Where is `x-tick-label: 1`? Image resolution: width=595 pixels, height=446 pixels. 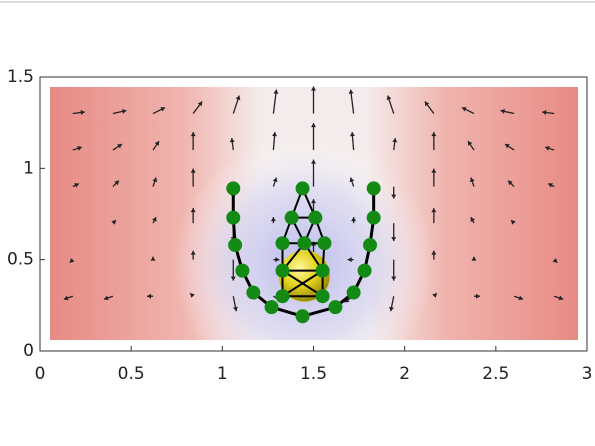 x-tick-label: 1 is located at coordinates (222, 374).